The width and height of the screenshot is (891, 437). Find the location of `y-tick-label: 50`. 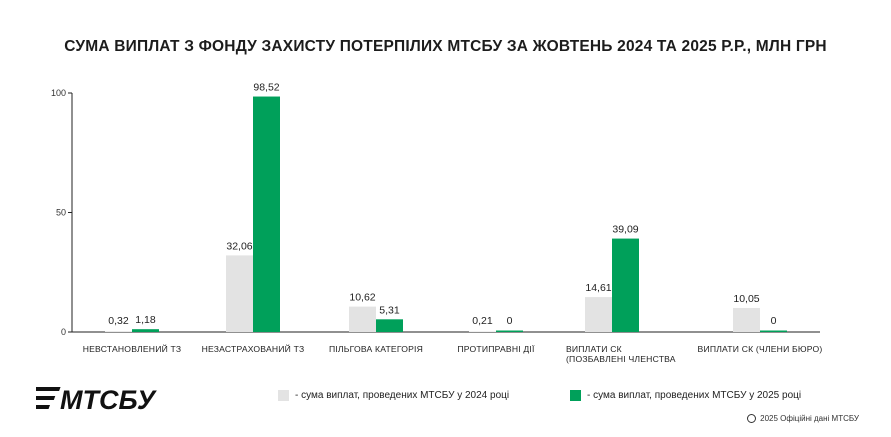

y-tick-label: 50 is located at coordinates (61, 213).